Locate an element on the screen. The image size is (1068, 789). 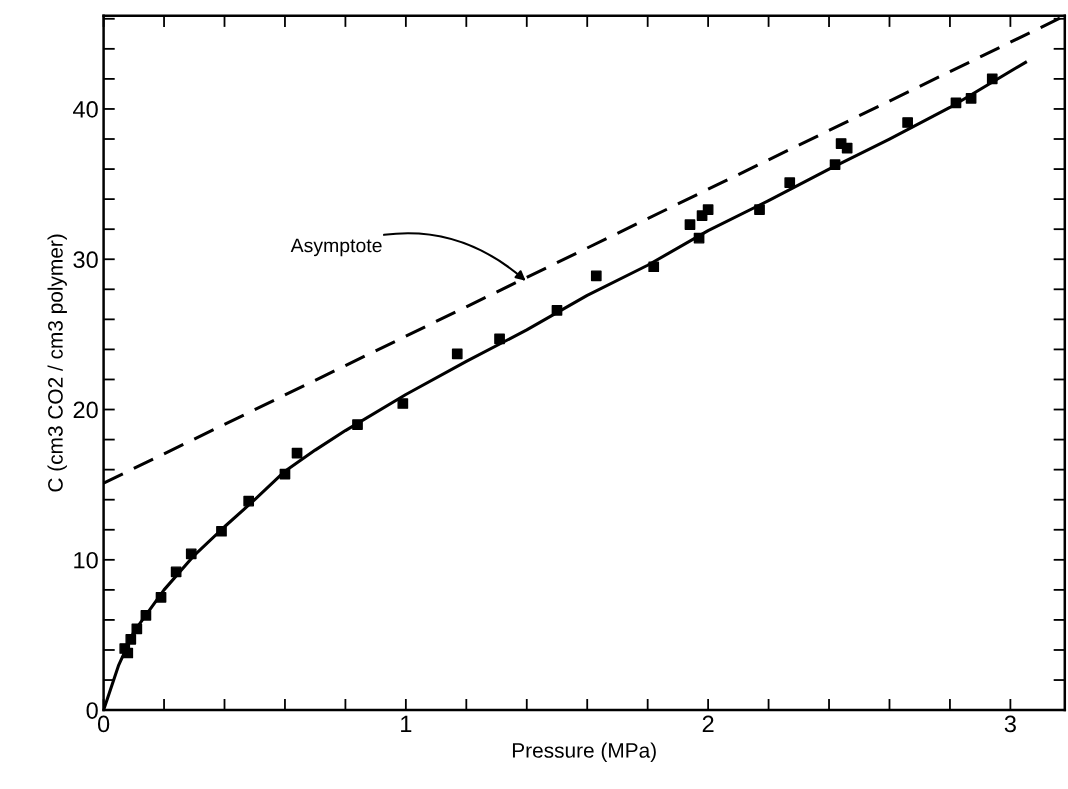
y-tick-label: 0 is located at coordinates (92, 710).